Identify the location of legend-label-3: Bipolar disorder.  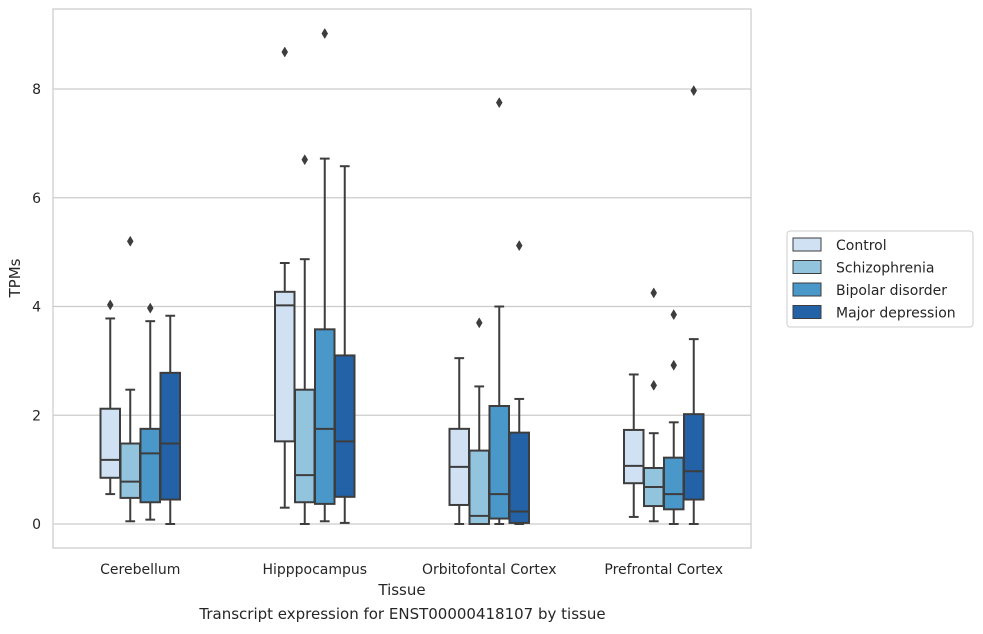
(891, 291).